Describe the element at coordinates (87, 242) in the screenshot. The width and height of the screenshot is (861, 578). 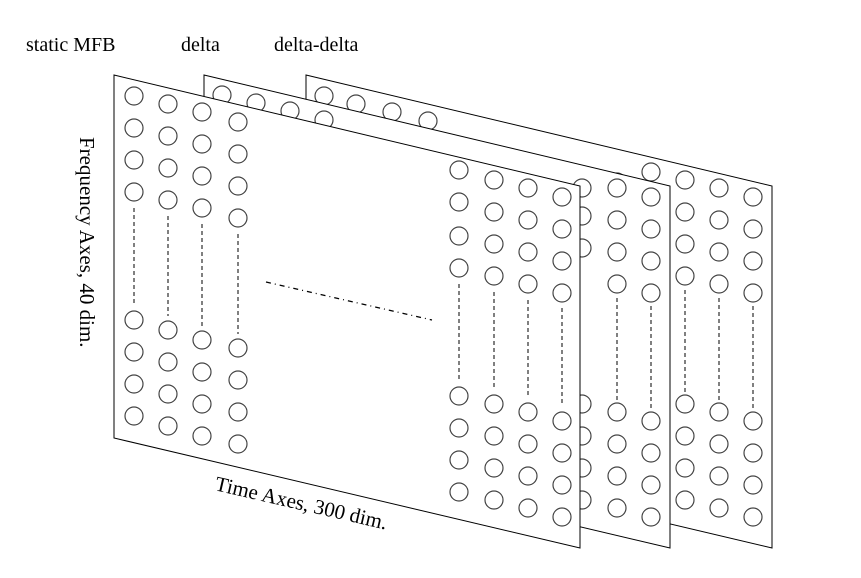
I see `frequency-axis-label: Frequency Axes, 40 dim.` at that location.